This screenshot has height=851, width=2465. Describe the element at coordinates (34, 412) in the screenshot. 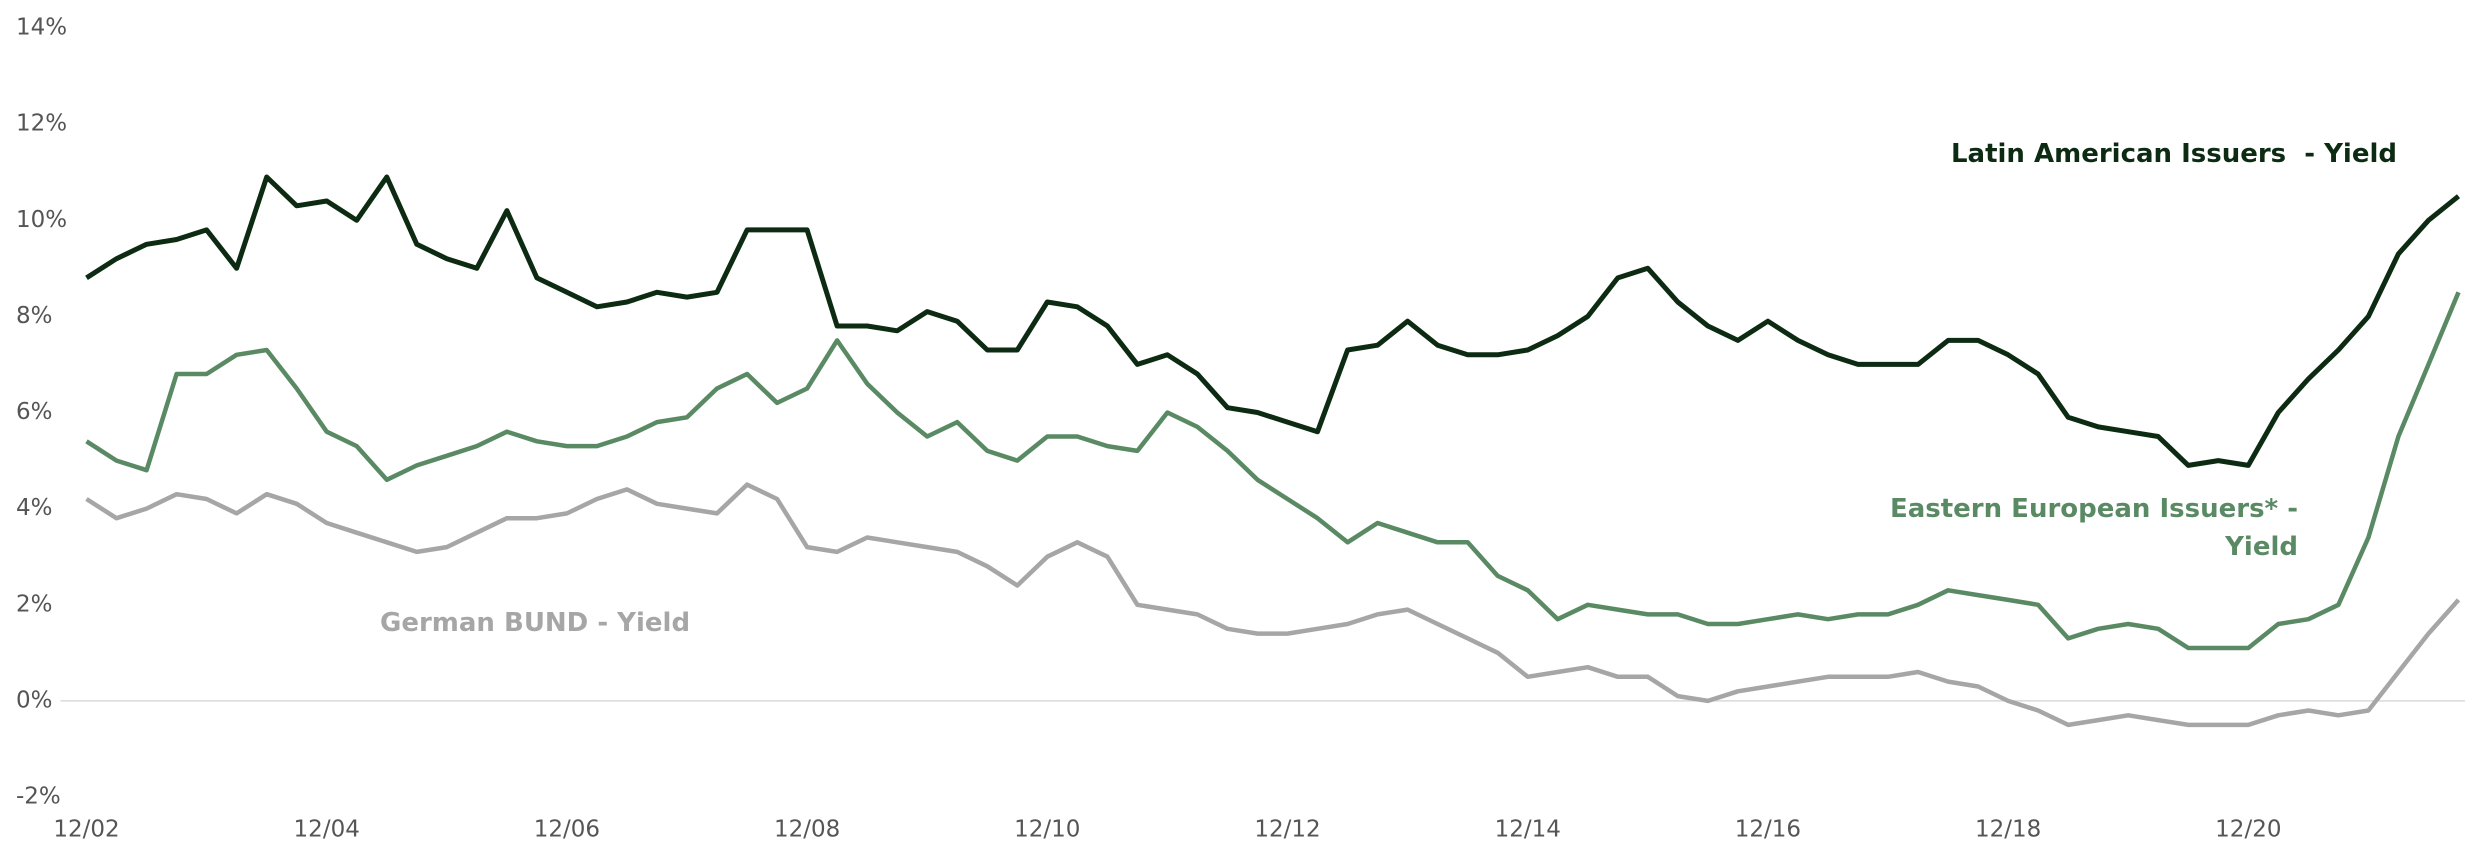

I see `y-tick-label: 6%` at that location.